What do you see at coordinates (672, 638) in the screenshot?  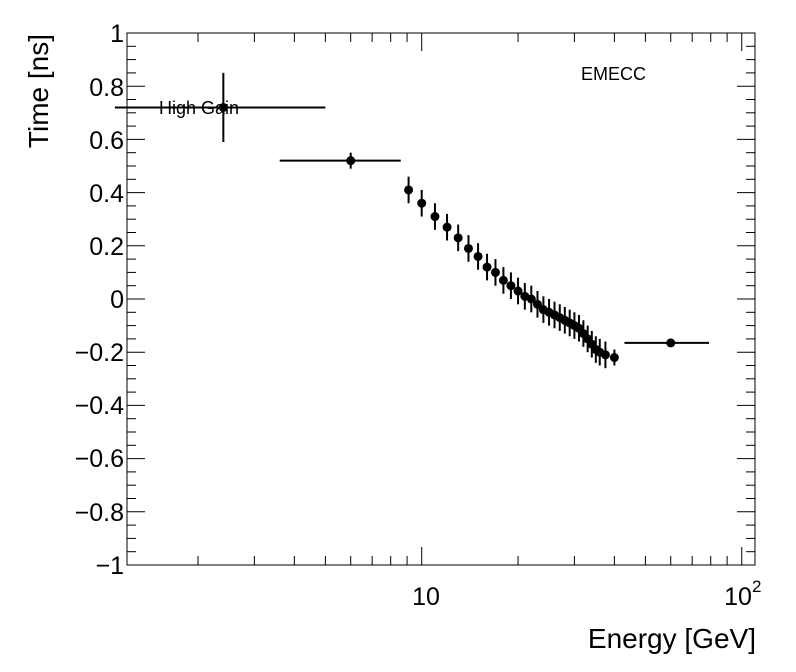 I see `x-axis-title: Energy [GeV]` at bounding box center [672, 638].